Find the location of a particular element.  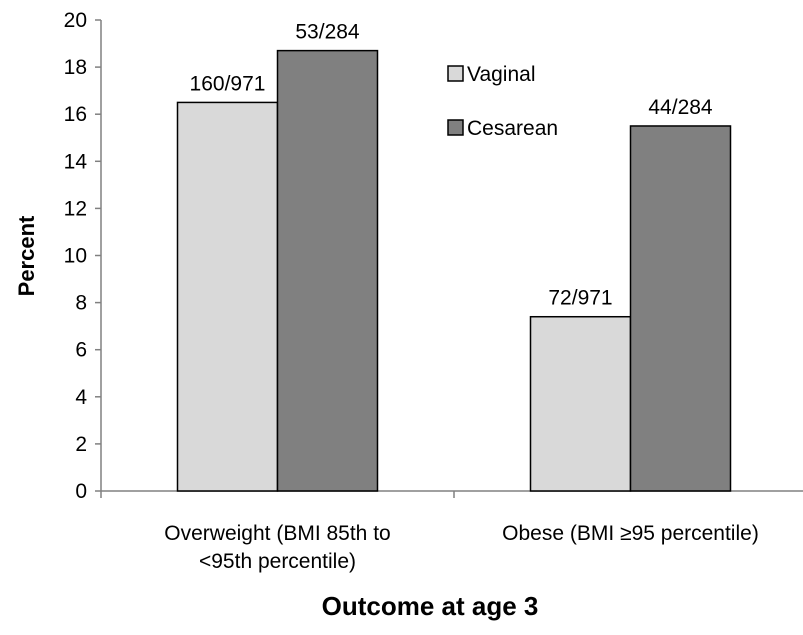

data-label: 160/971 is located at coordinates (228, 83).